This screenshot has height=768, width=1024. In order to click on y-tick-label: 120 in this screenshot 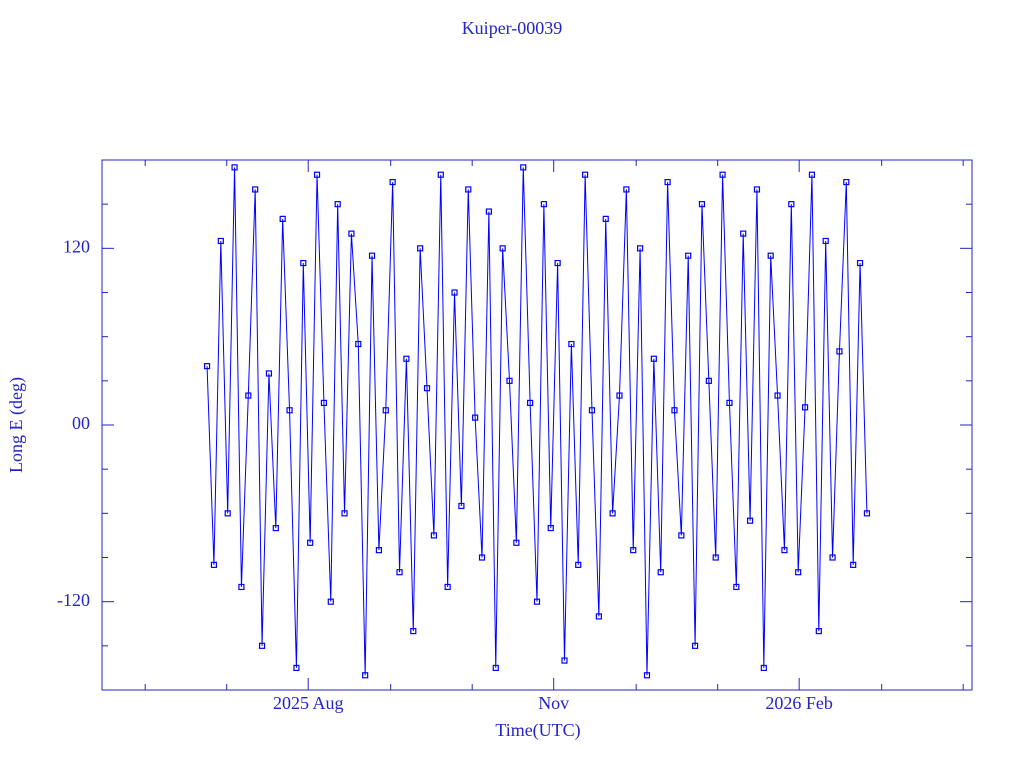, I will do `click(76, 246)`.